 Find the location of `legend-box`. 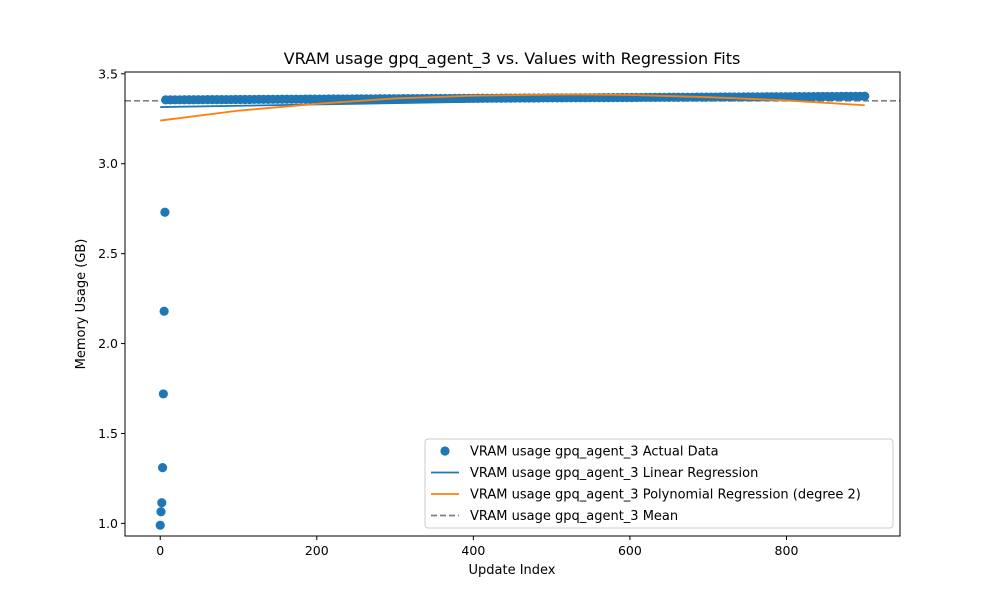

legend-box is located at coordinates (659, 483).